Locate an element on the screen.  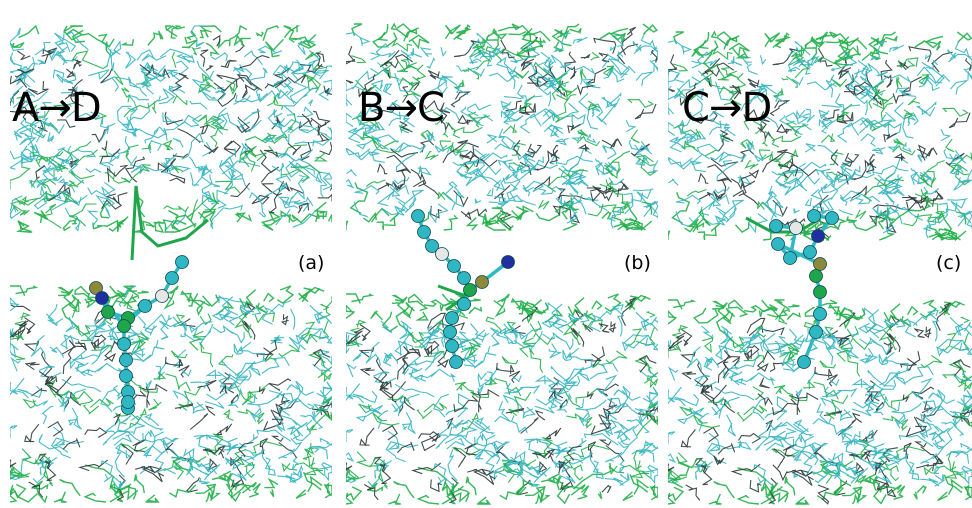
panel-letter-c: (c) is located at coordinates (949, 263).